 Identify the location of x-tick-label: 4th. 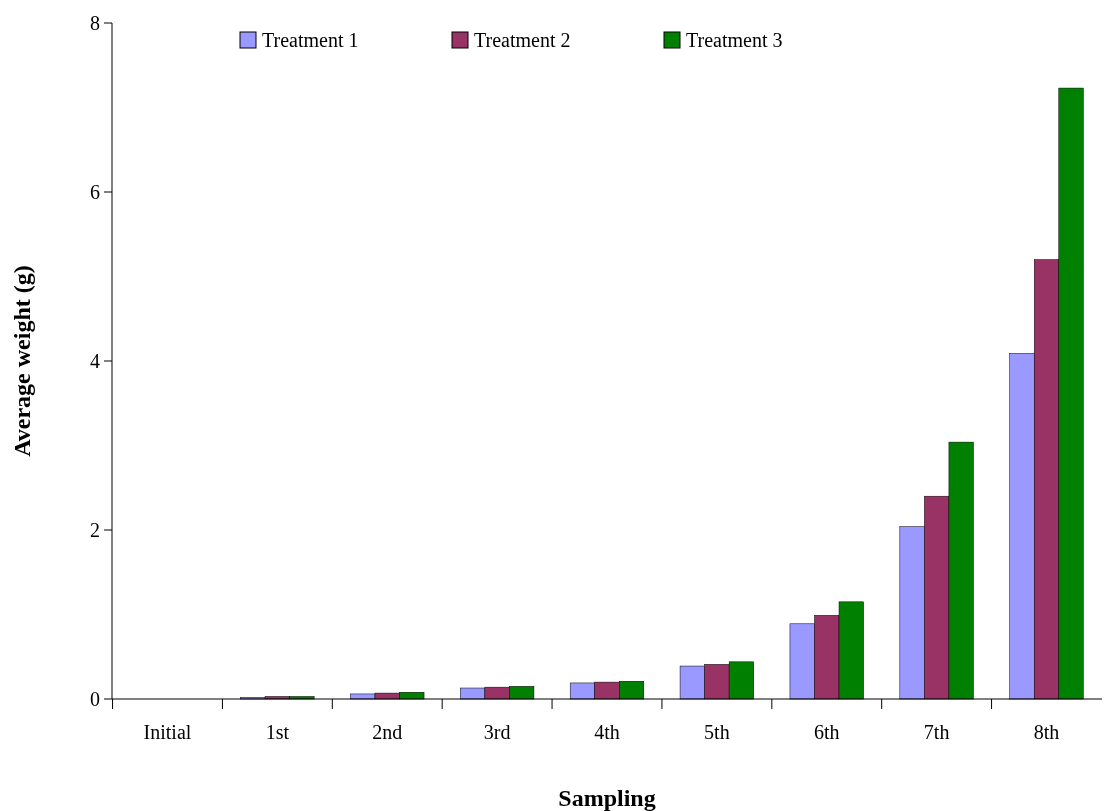
(607, 732).